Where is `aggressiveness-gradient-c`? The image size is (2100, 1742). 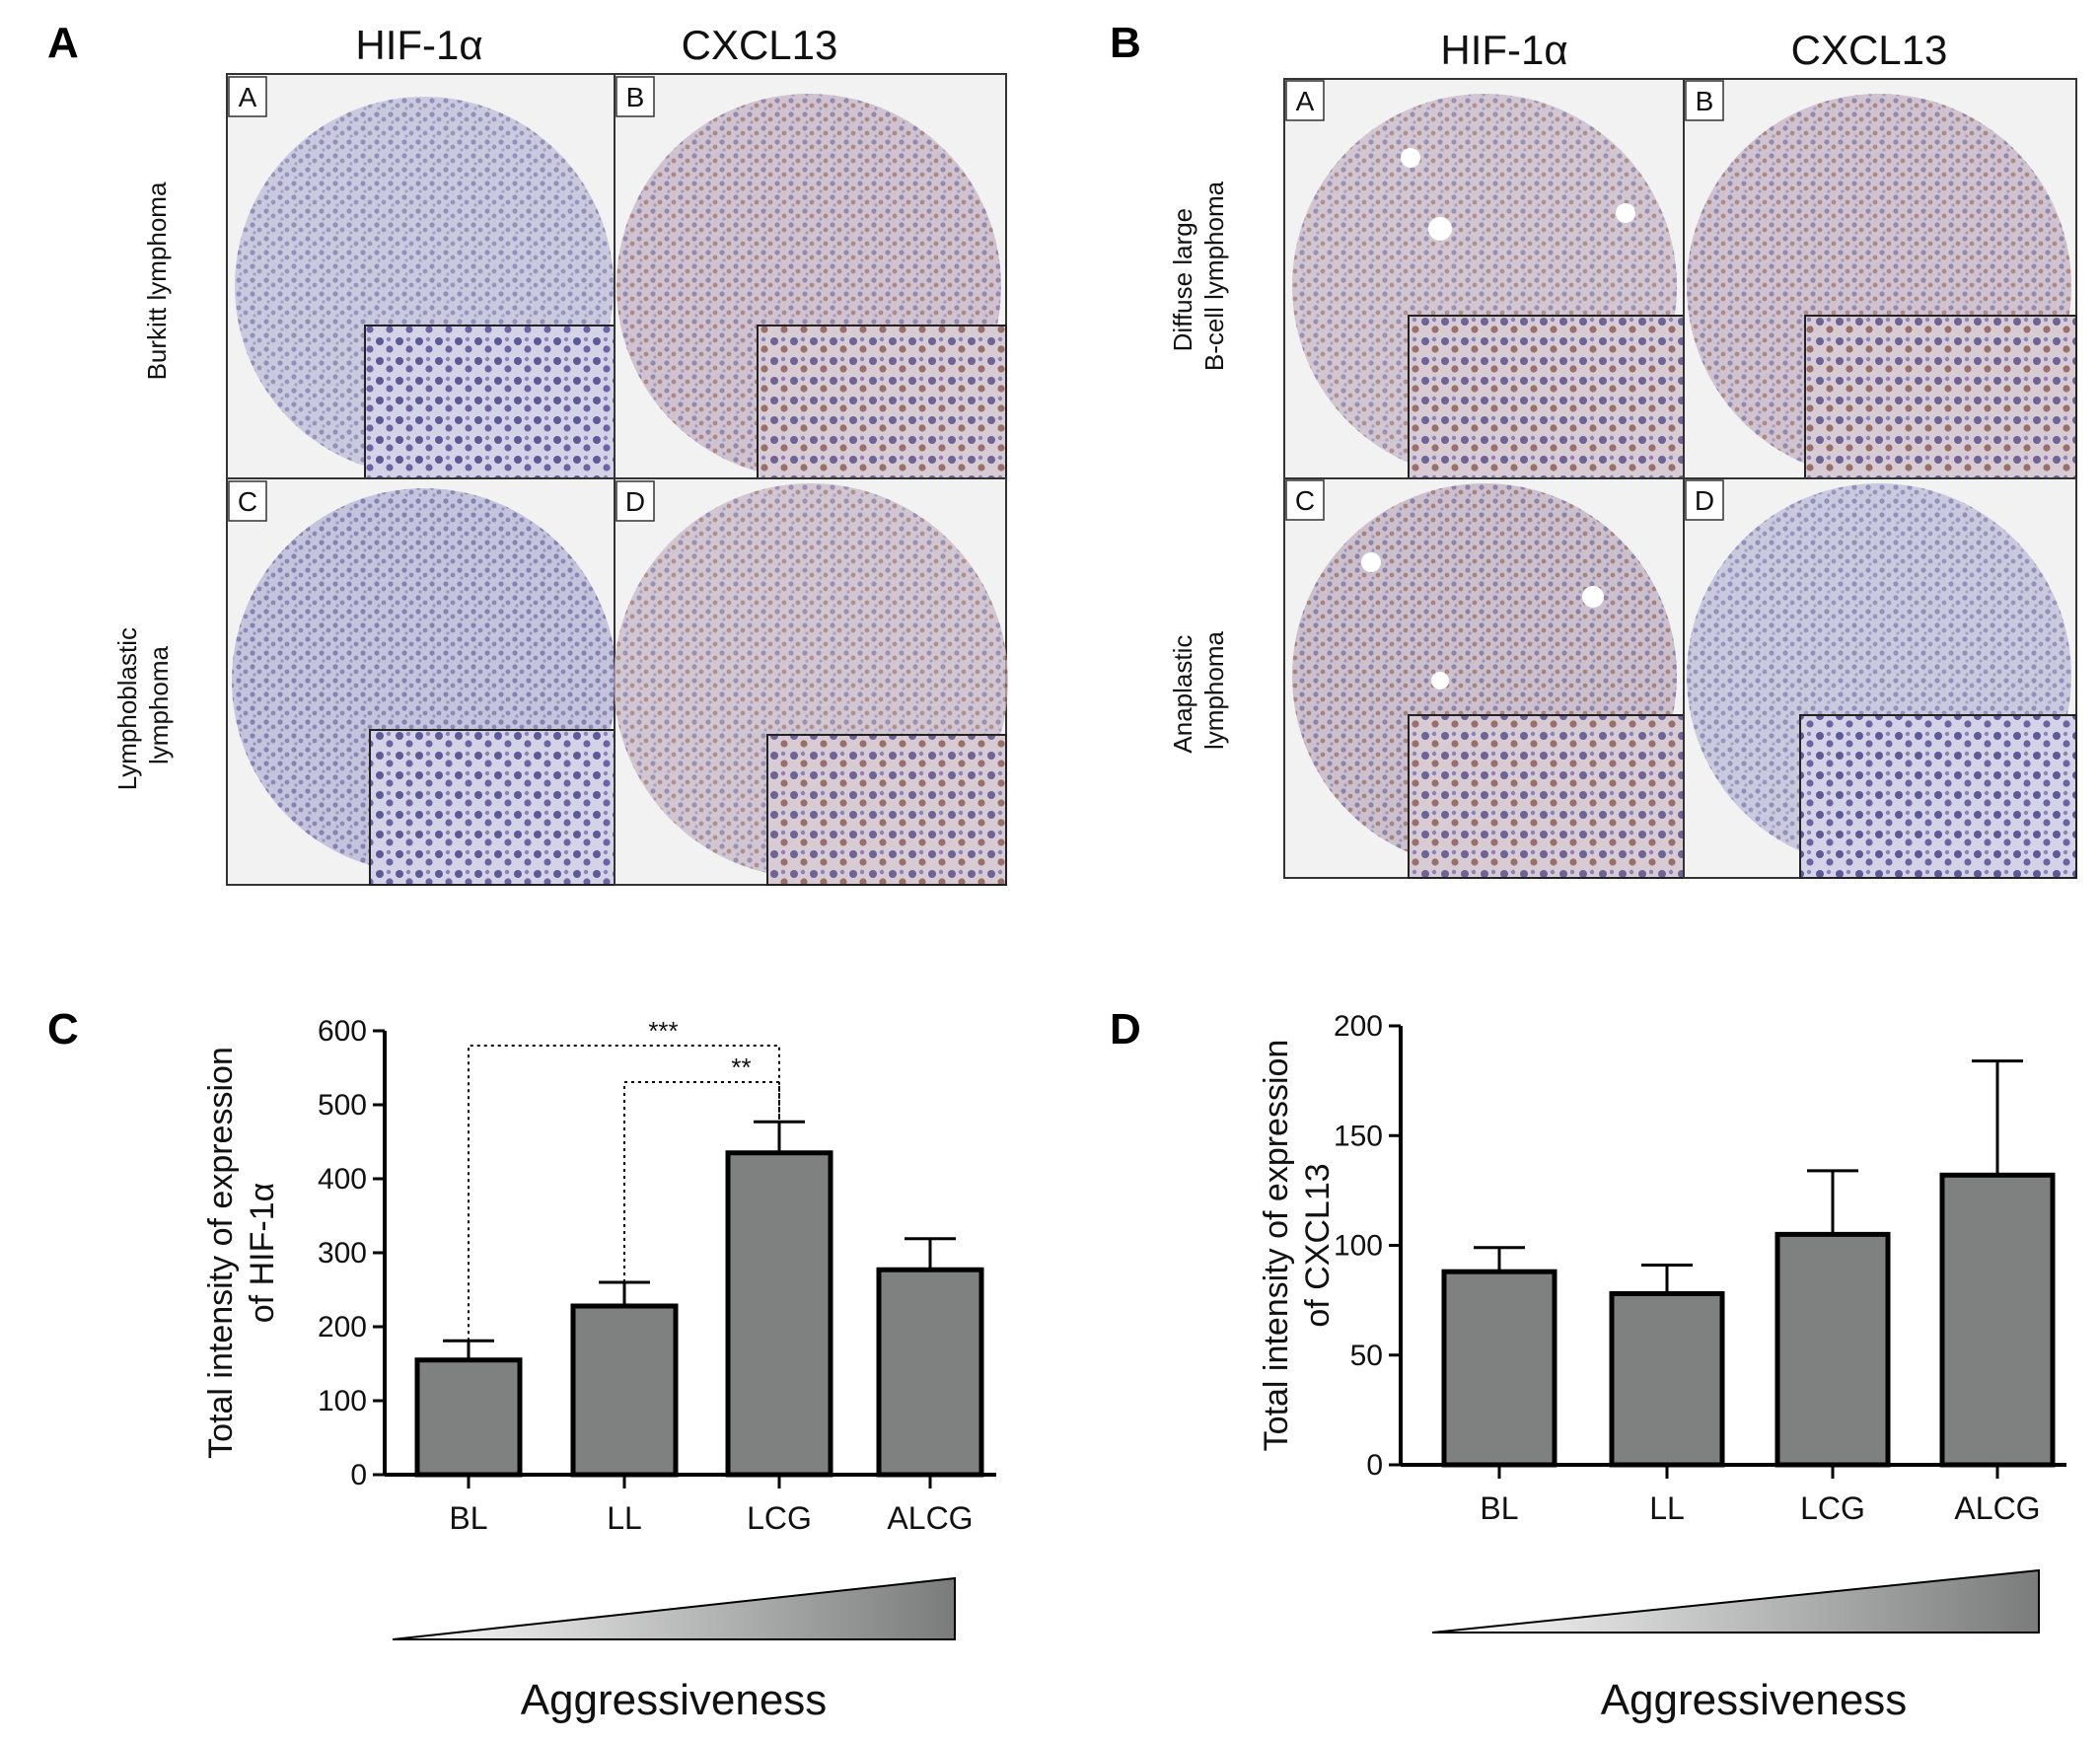
aggressiveness-gradient-c is located at coordinates (674, 1608).